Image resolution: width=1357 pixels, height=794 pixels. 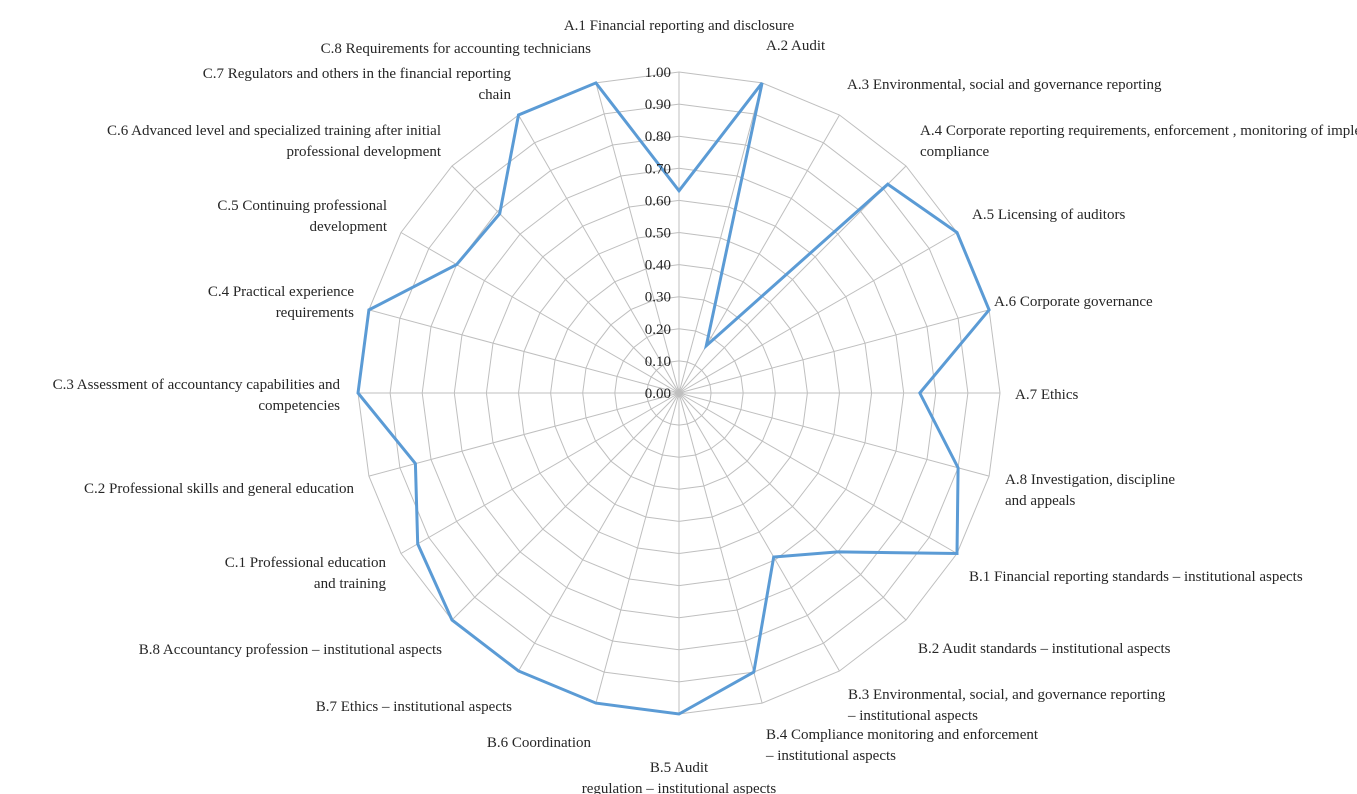 What do you see at coordinates (302, 216) in the screenshot?
I see `category-label: C.5 Continuing professional development` at bounding box center [302, 216].